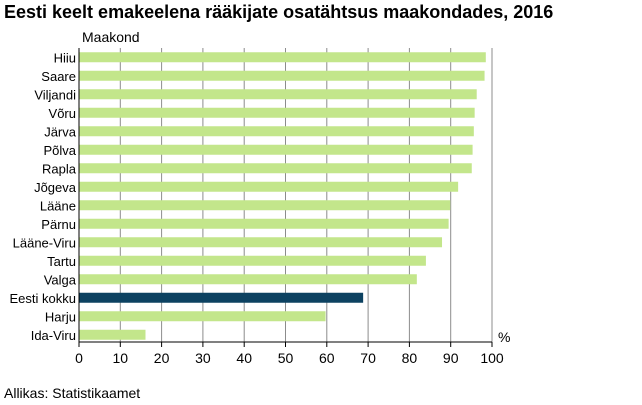 The image size is (642, 405). What do you see at coordinates (62, 113) in the screenshot?
I see `category-label: Võru` at bounding box center [62, 113].